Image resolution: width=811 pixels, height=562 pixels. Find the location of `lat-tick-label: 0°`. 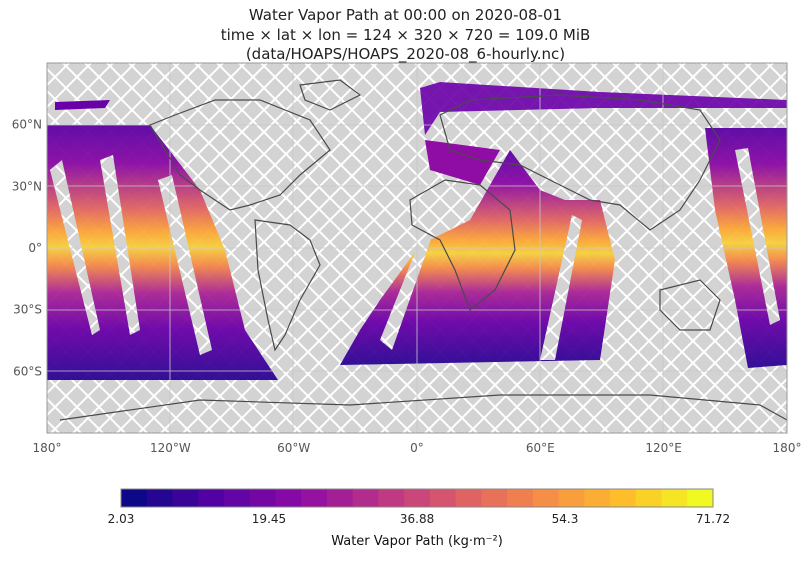

lat-tick-label: 0° is located at coordinates (35, 248).